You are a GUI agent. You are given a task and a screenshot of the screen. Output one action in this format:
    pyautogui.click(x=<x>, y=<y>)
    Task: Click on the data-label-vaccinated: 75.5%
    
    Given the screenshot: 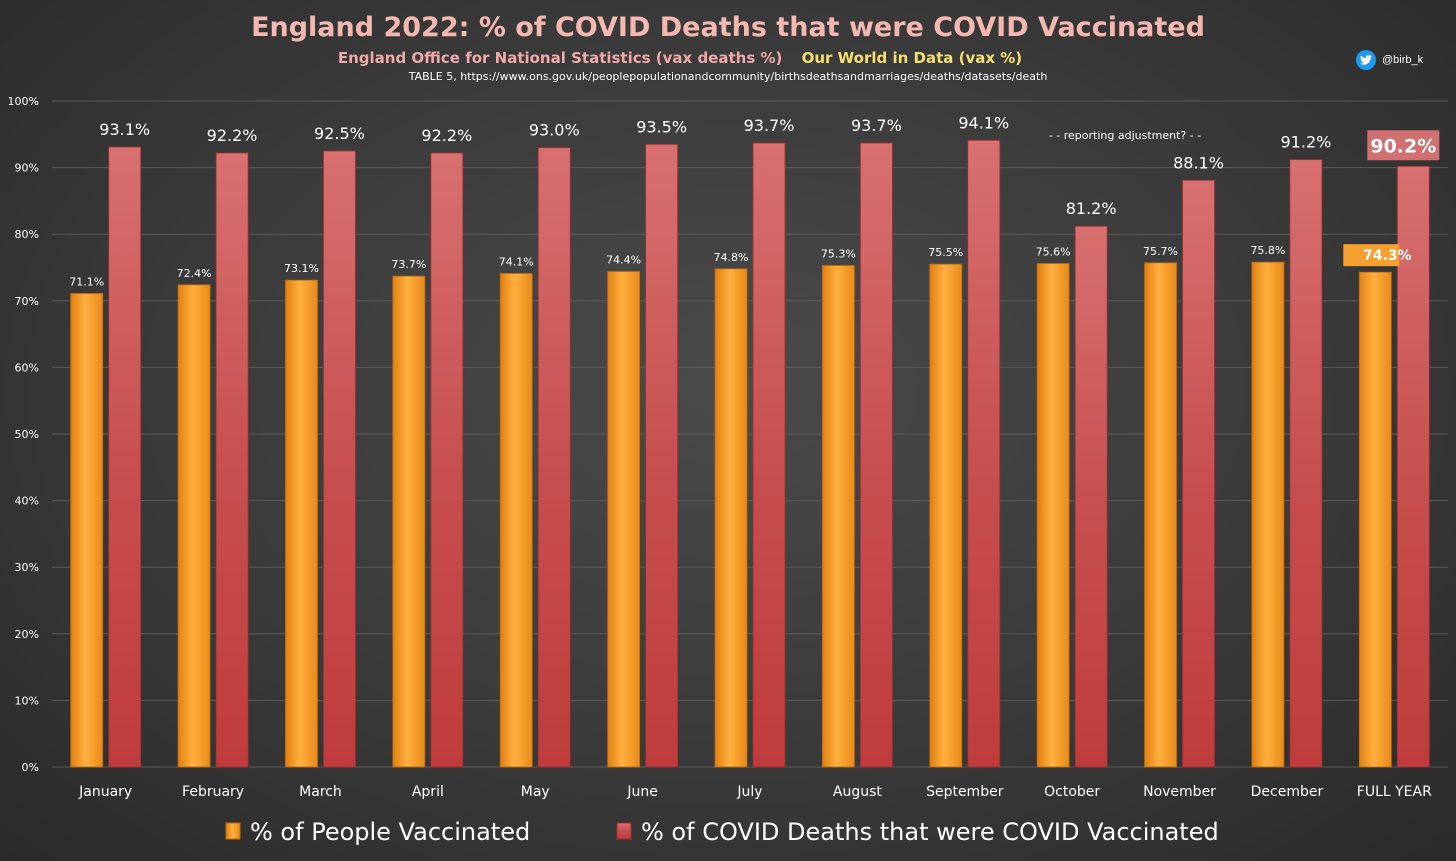 What is the action you would take?
    pyautogui.click(x=945, y=252)
    